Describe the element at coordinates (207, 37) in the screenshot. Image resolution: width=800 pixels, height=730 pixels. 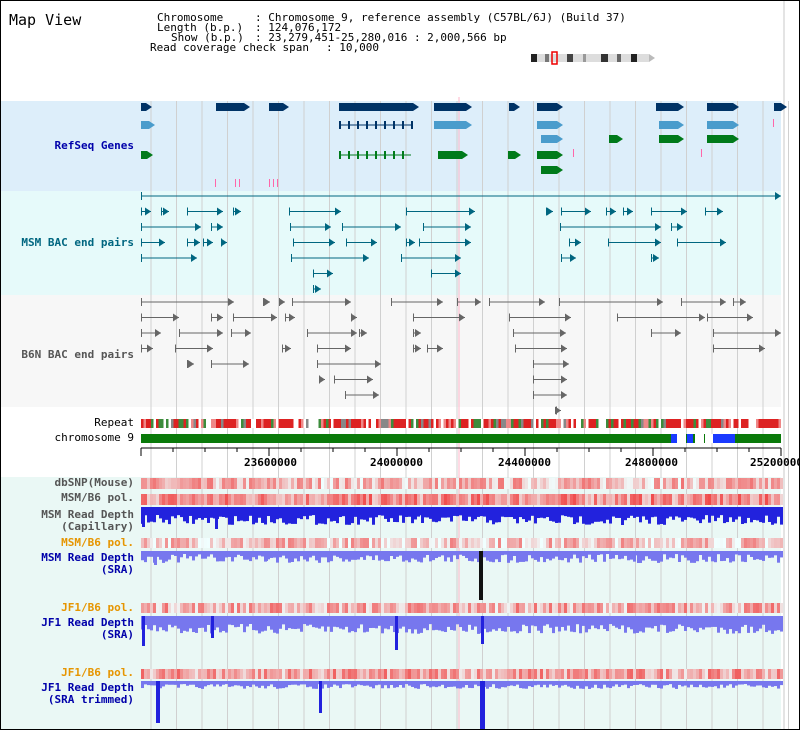
I see `show-key: Show (b.p.)` at that location.